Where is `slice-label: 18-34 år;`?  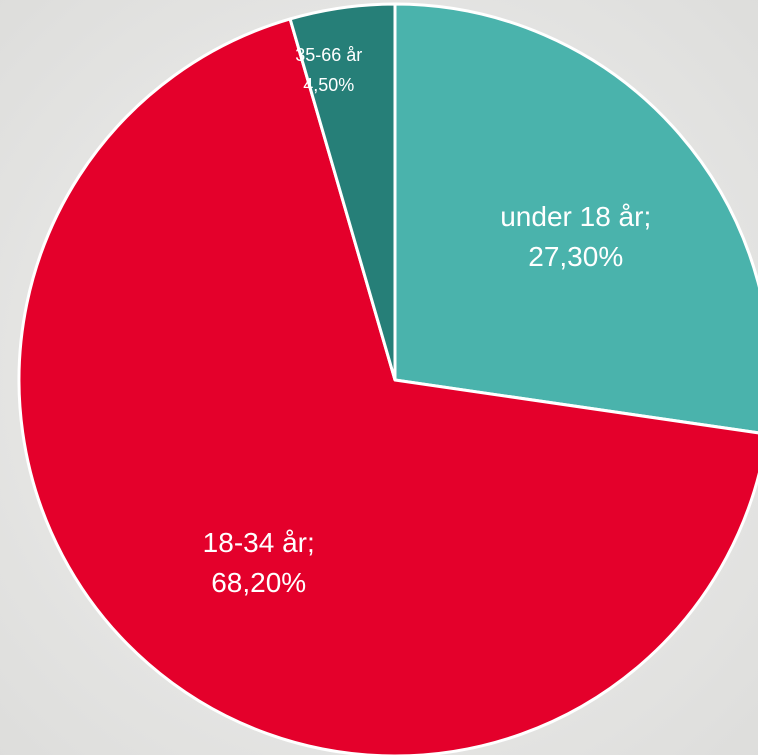
slice-label: 18-34 år; is located at coordinates (259, 542).